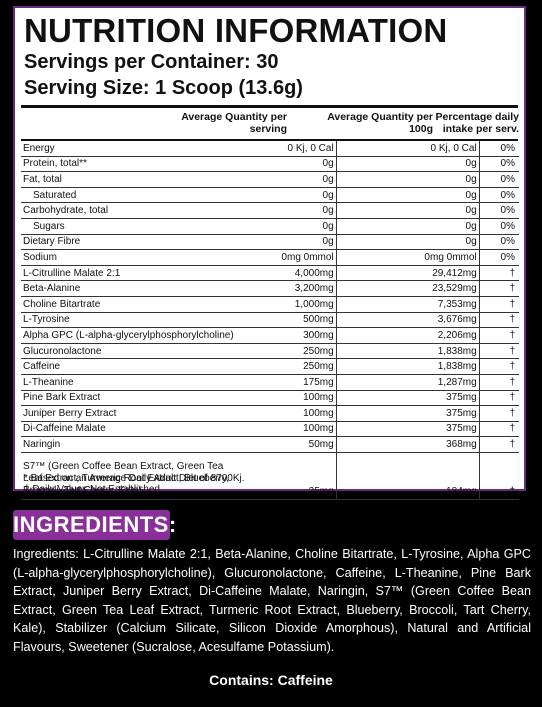 Image resolution: width=542 pixels, height=707 pixels. What do you see at coordinates (286, 444) in the screenshot?
I see `per-serving-value: 50mg` at bounding box center [286, 444].